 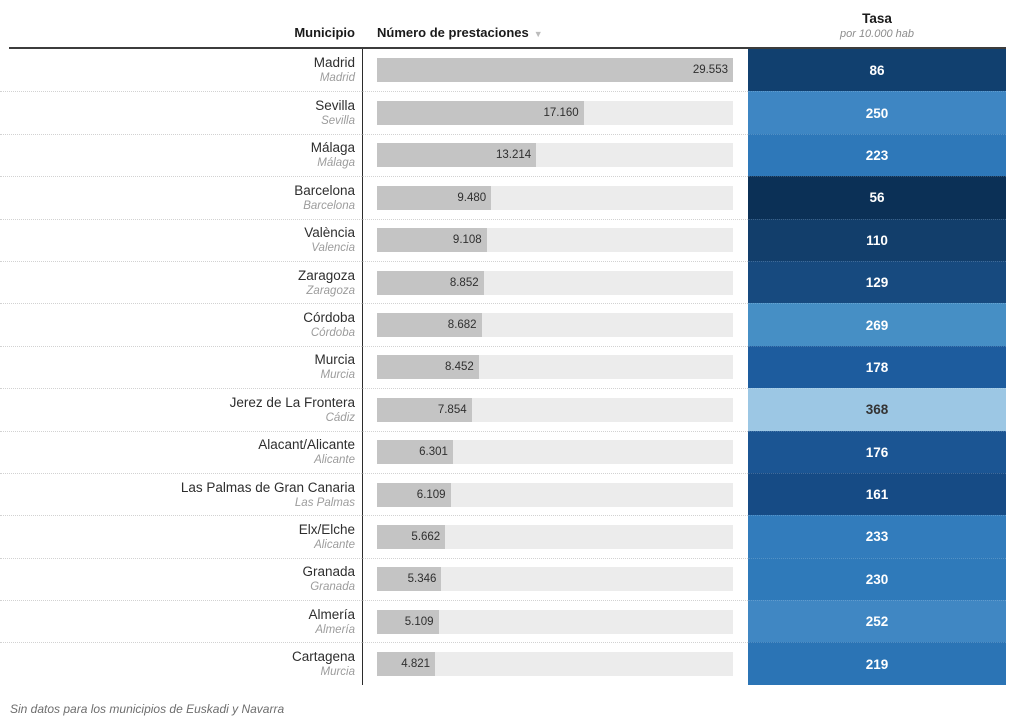 I want to click on bar-value-label: 17.160, so click(x=561, y=113).